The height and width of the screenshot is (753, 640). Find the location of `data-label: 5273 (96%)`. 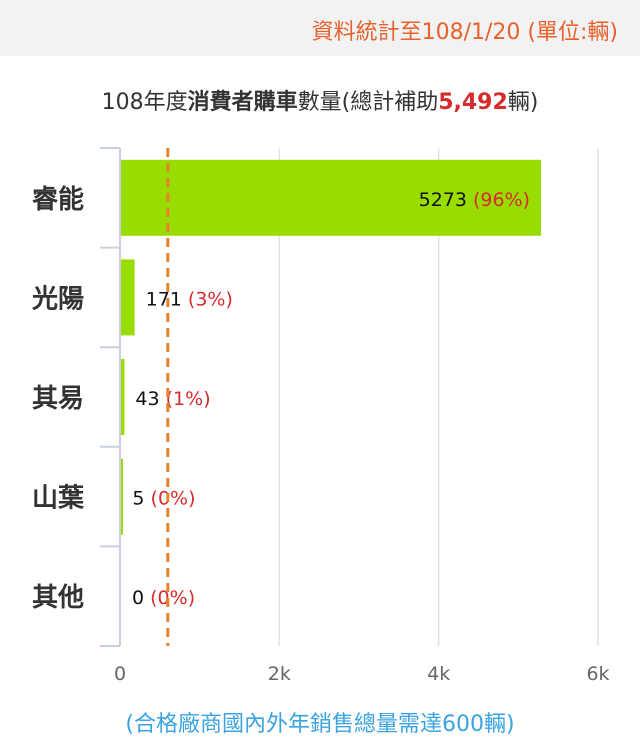

data-label: 5273 (96%) is located at coordinates (474, 200).